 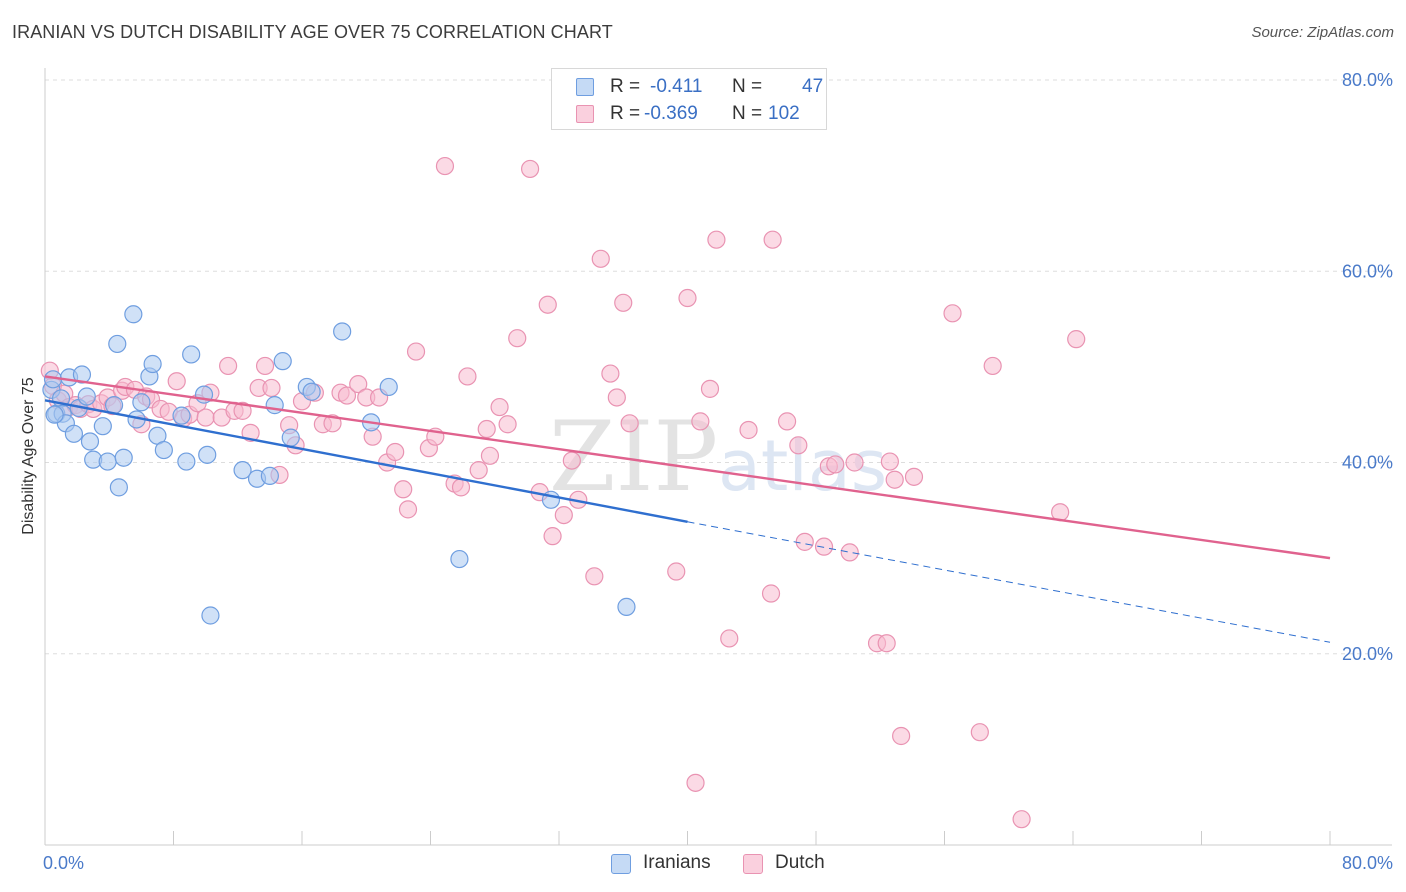 What do you see at coordinates (800, 862) in the screenshot?
I see `bottom-legend-label-dutch: Dutch` at bounding box center [800, 862].